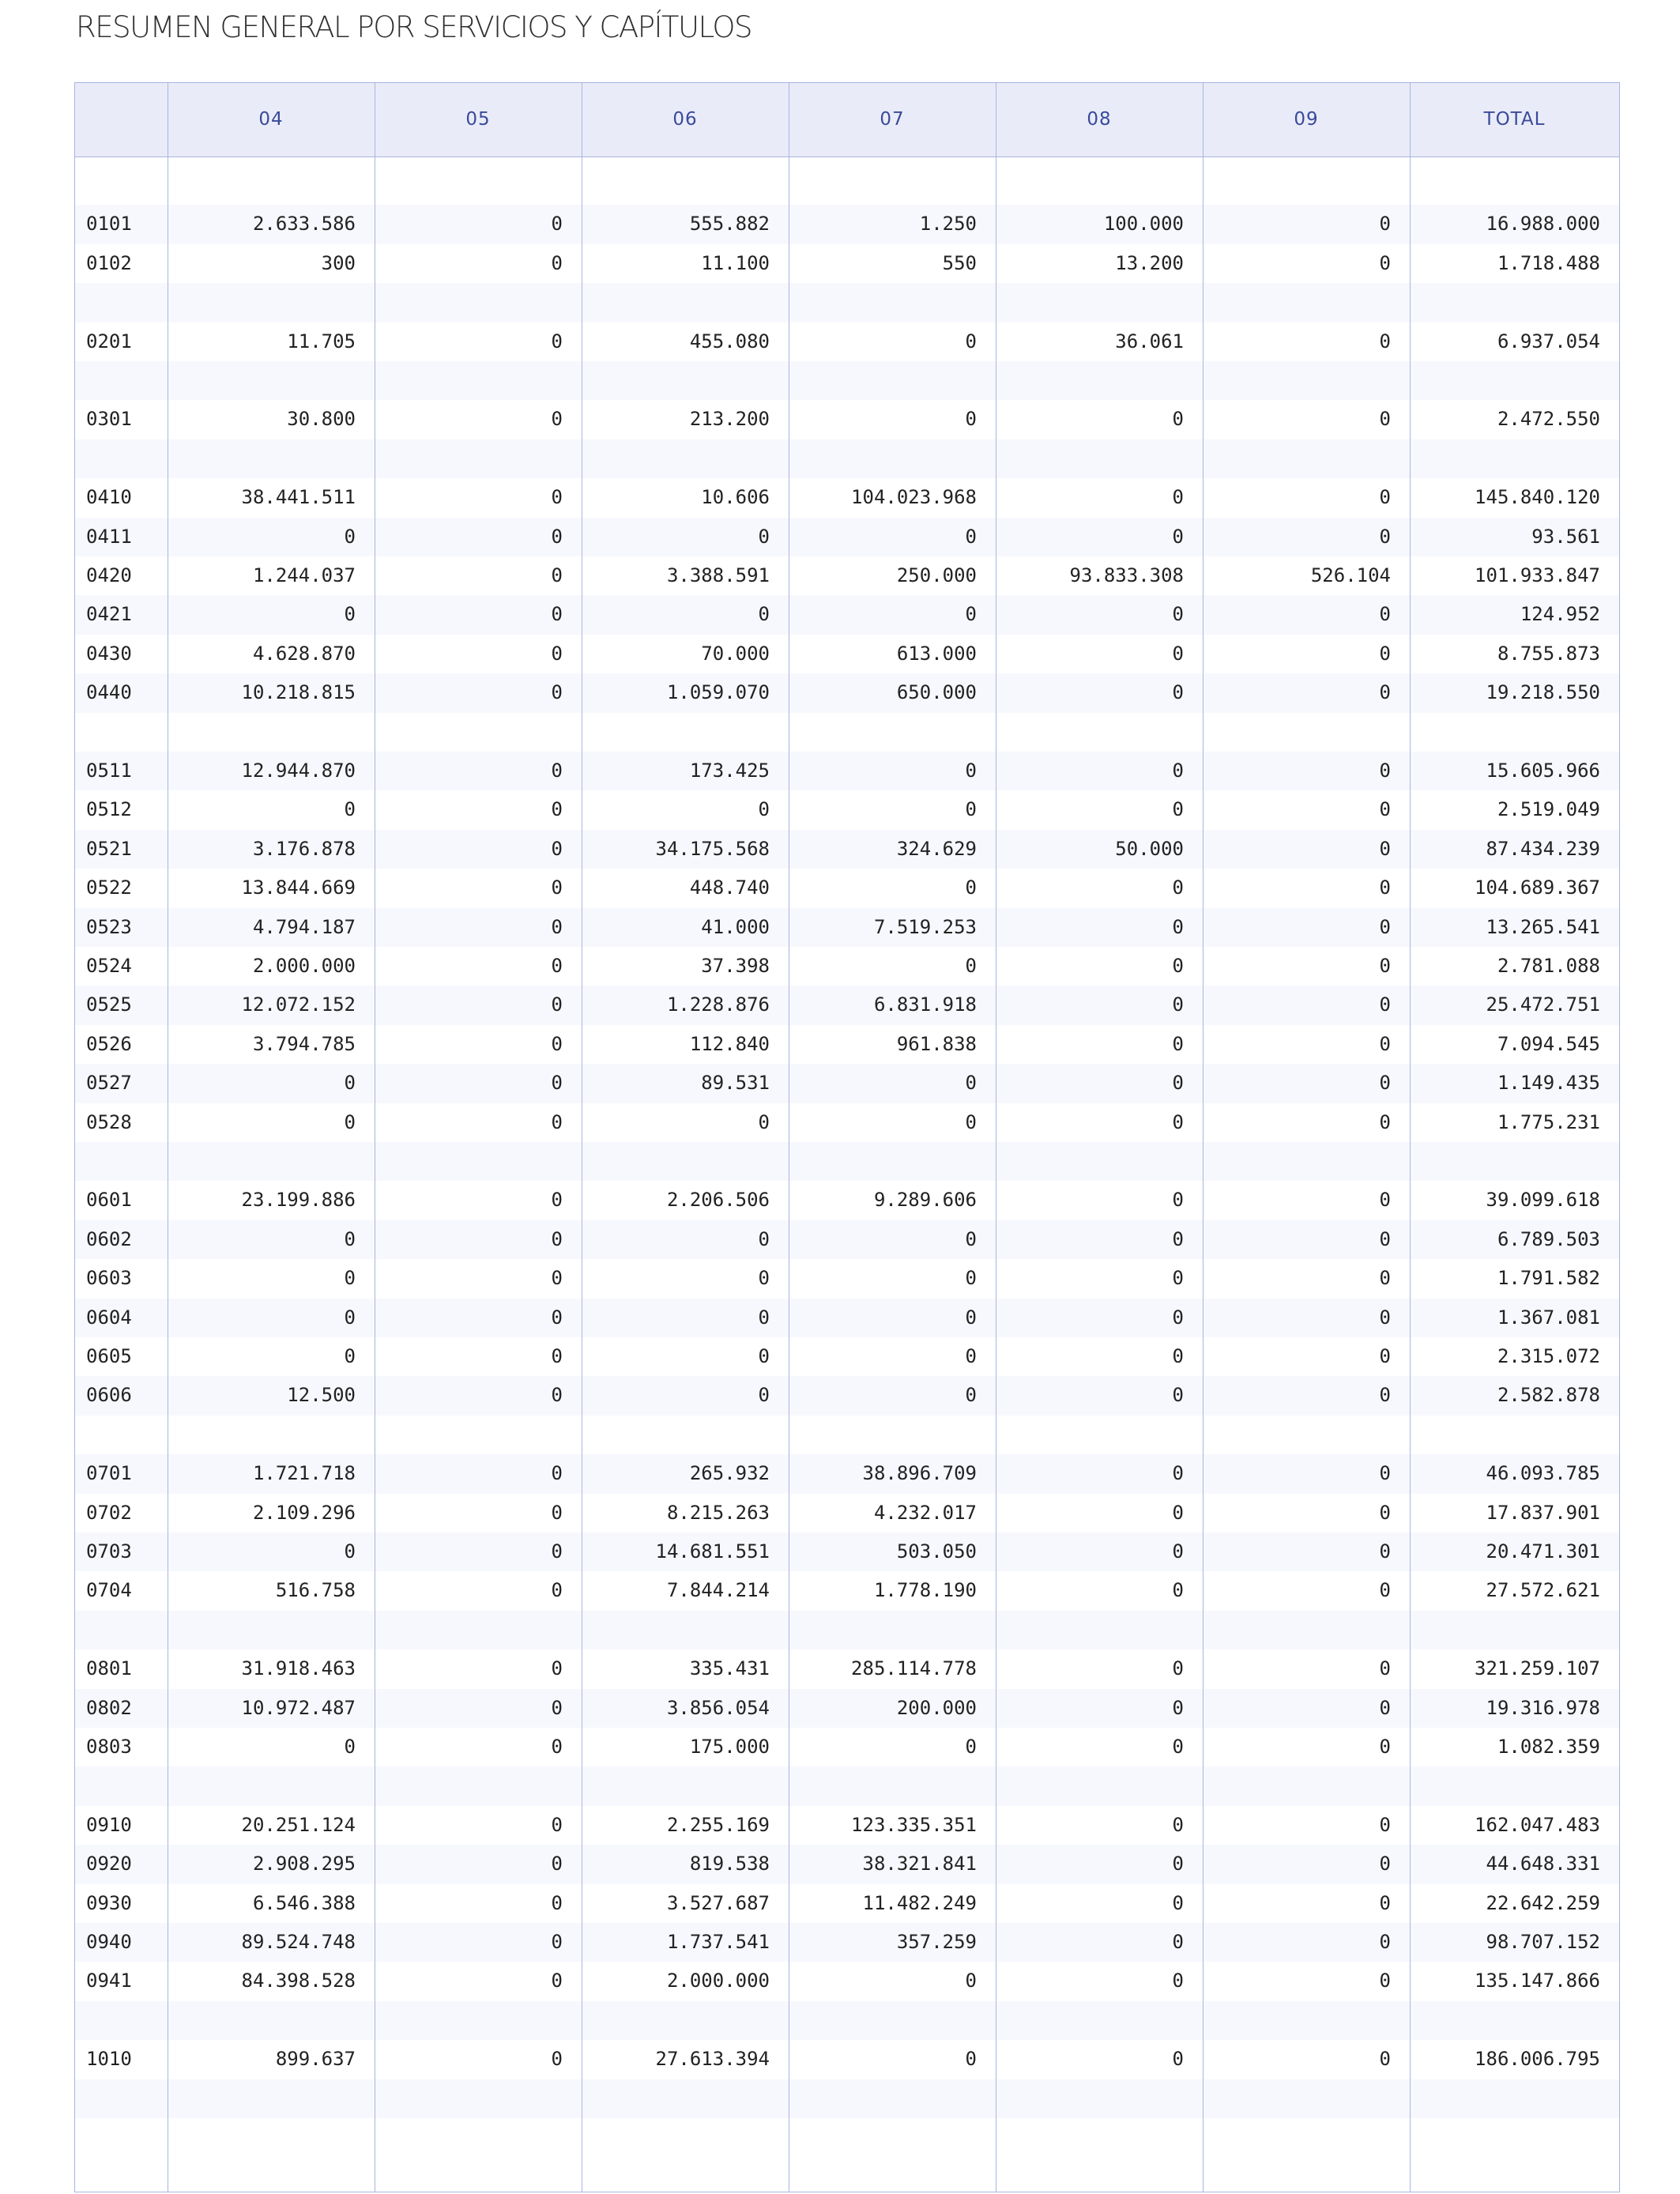 This screenshot has width=1680, height=2194. I want to click on value-cell-total: 39.099.618, so click(1543, 1200).